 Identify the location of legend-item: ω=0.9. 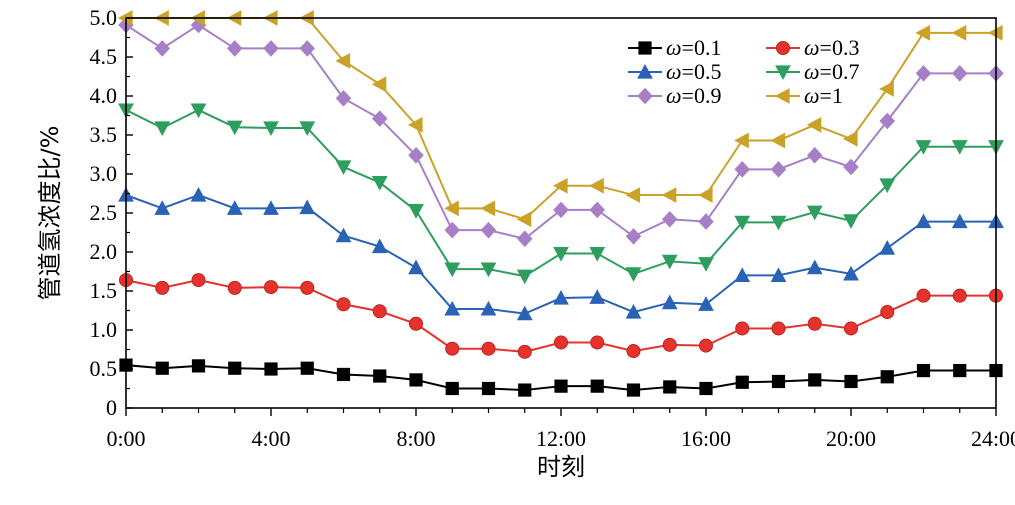
(674, 95).